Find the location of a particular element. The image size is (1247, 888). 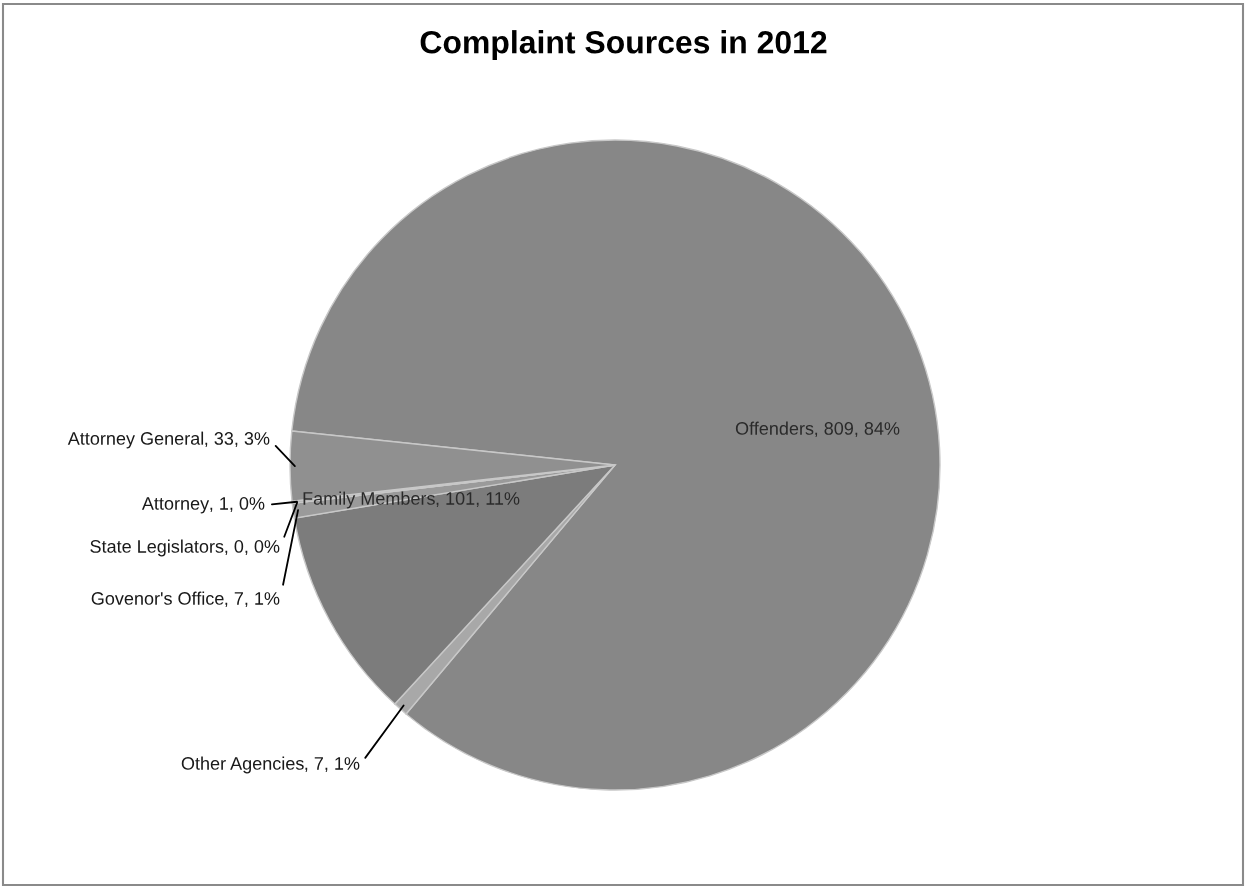

data-label: , 33, 3% is located at coordinates (237, 439).